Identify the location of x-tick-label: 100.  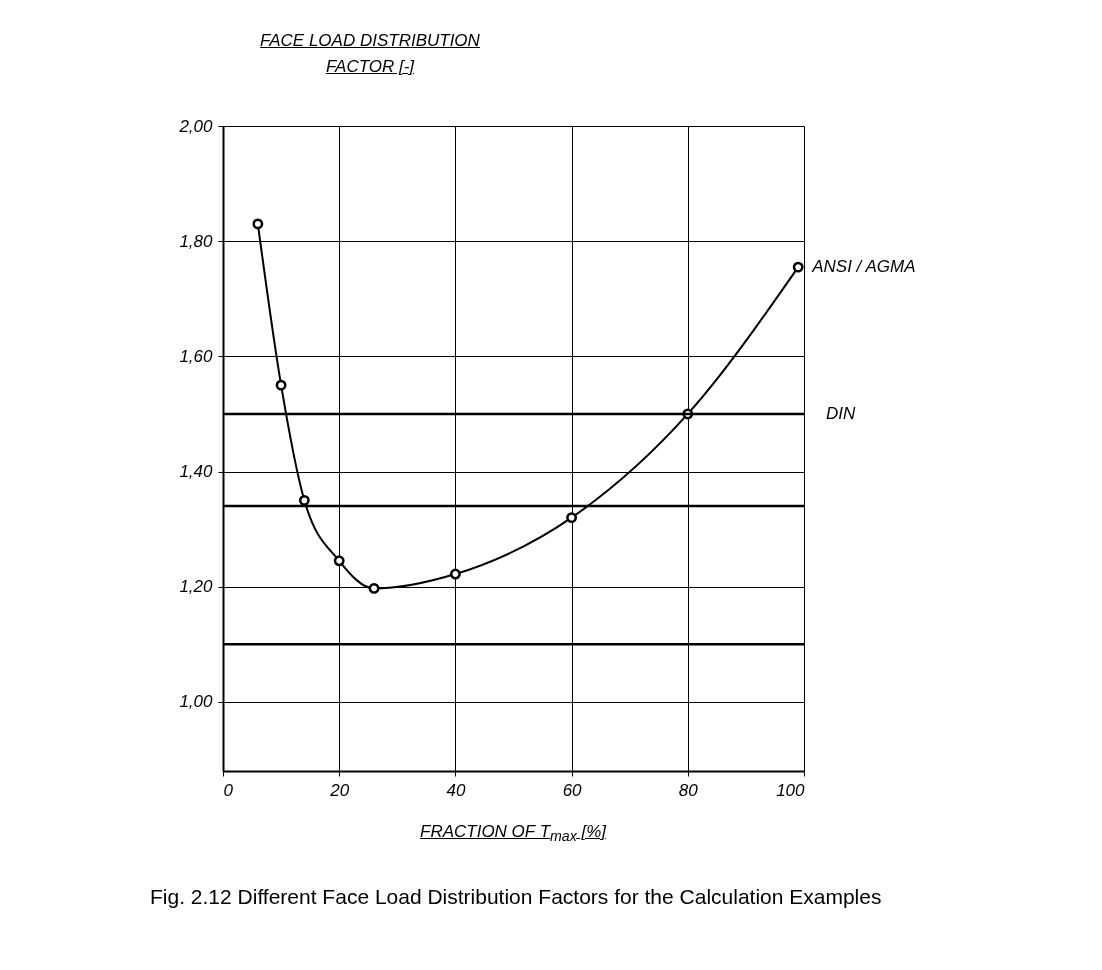
(791, 790).